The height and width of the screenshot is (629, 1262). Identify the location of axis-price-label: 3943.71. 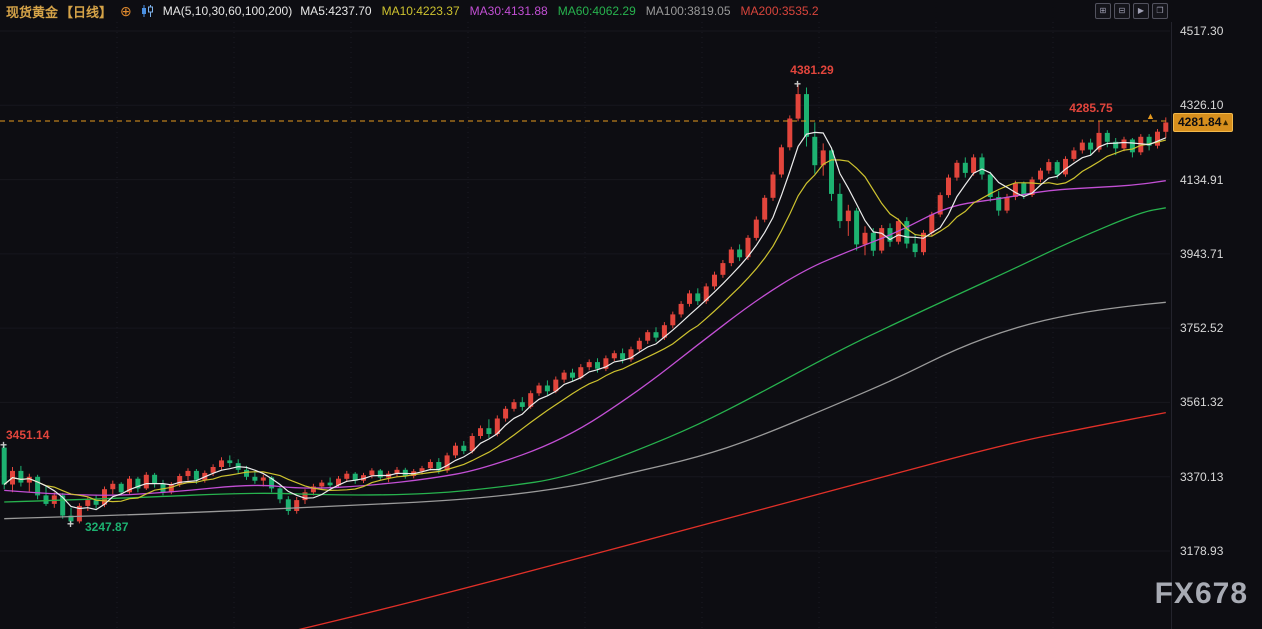
(1202, 254).